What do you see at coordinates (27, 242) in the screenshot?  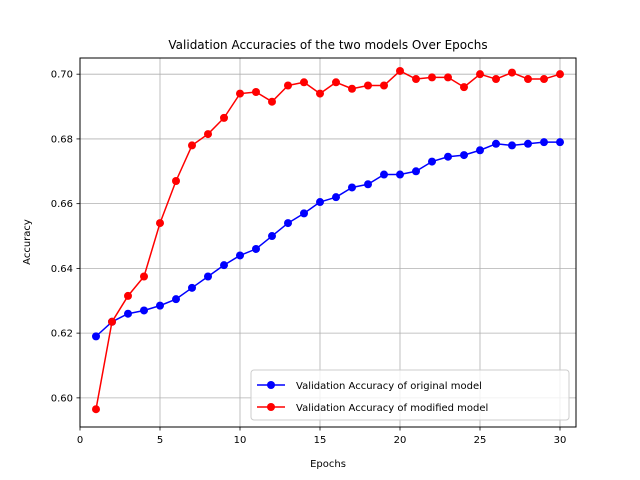 I see `y-axis-title: Accuracy` at bounding box center [27, 242].